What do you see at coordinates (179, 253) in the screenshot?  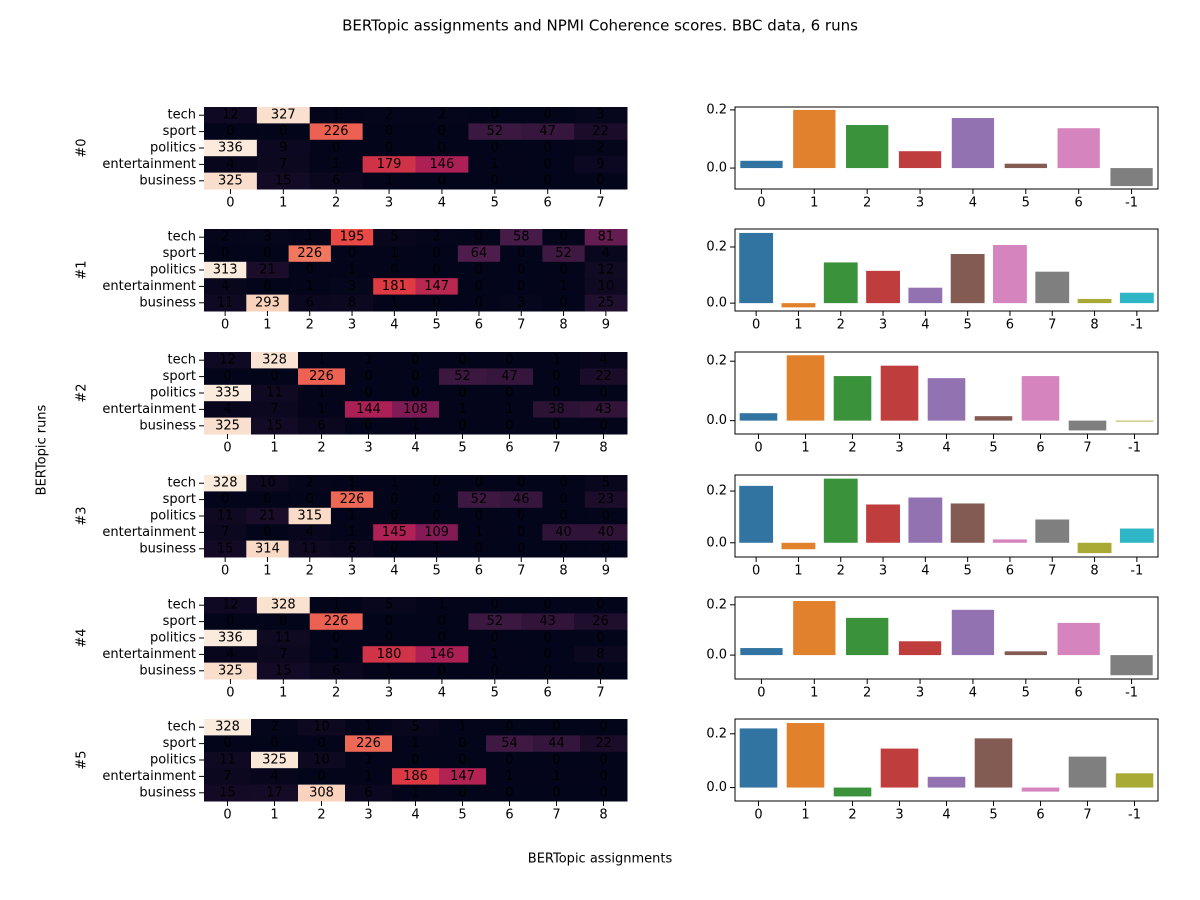 I see `row-label: sport` at bounding box center [179, 253].